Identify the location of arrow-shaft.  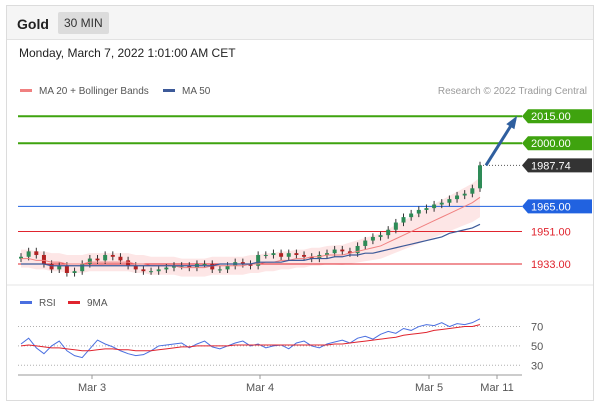
(500, 142).